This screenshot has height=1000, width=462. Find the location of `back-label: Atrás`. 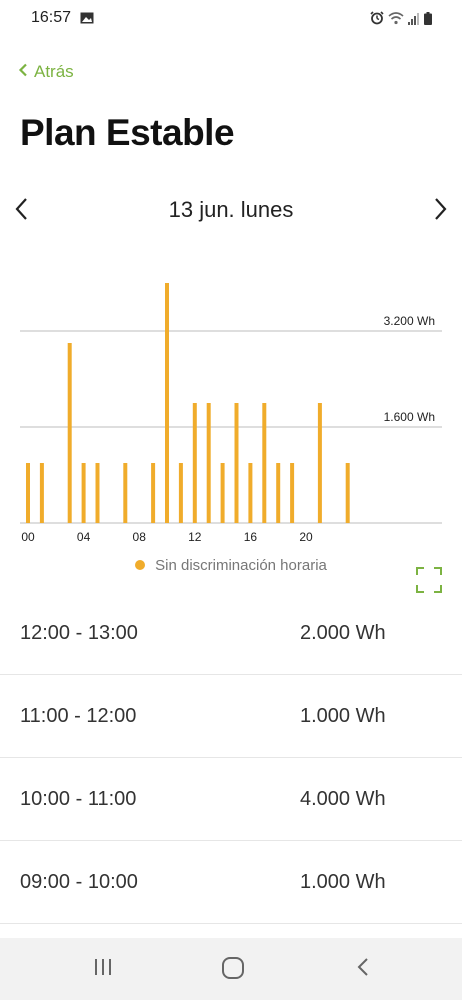

back-label: Atrás is located at coordinates (54, 71).